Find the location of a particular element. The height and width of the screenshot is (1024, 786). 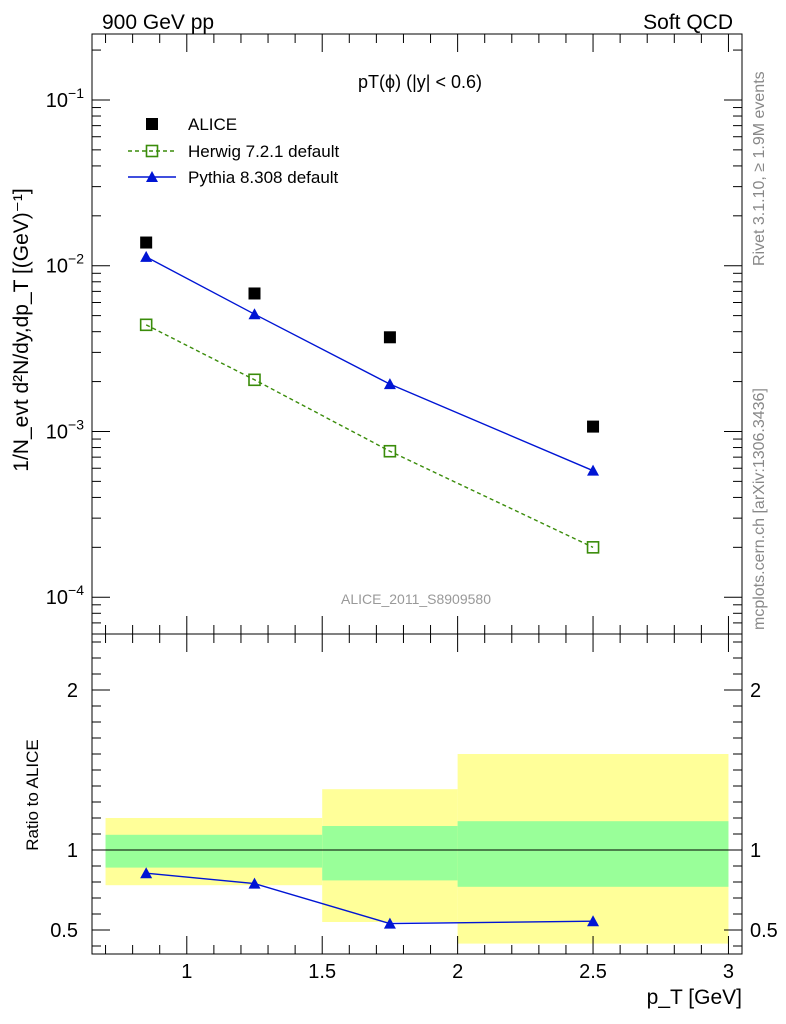

legend-label: Herwig 7.2.1 default is located at coordinates (263, 151).